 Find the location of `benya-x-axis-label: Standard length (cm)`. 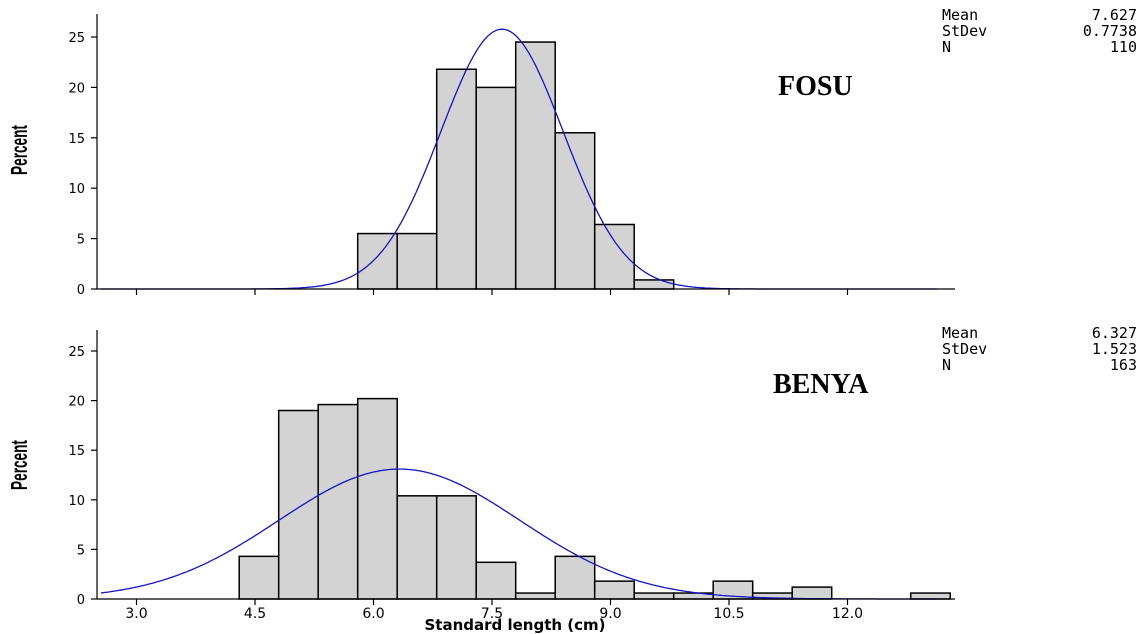

benya-x-axis-label: Standard length (cm) is located at coordinates (514, 625).